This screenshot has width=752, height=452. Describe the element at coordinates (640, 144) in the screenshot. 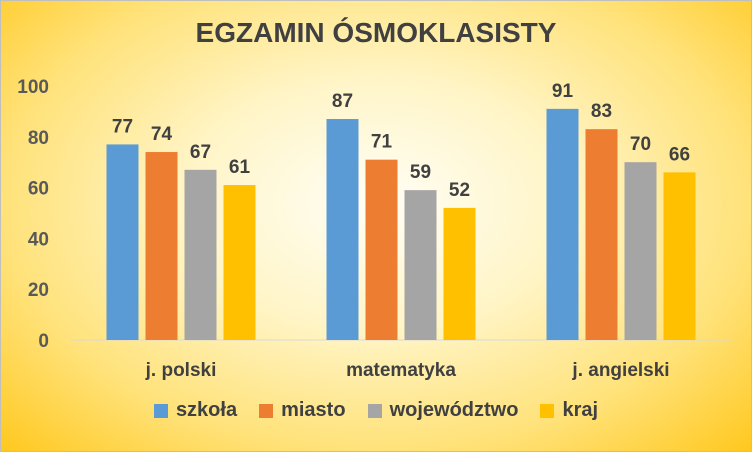

I see `data-label: 70` at that location.